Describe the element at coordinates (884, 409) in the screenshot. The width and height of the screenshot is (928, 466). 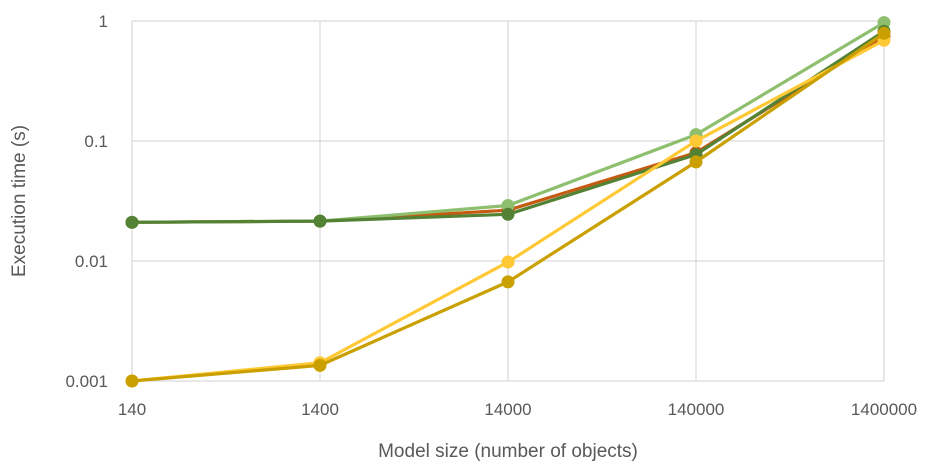
I see `x-tick-label: 1400000` at that location.